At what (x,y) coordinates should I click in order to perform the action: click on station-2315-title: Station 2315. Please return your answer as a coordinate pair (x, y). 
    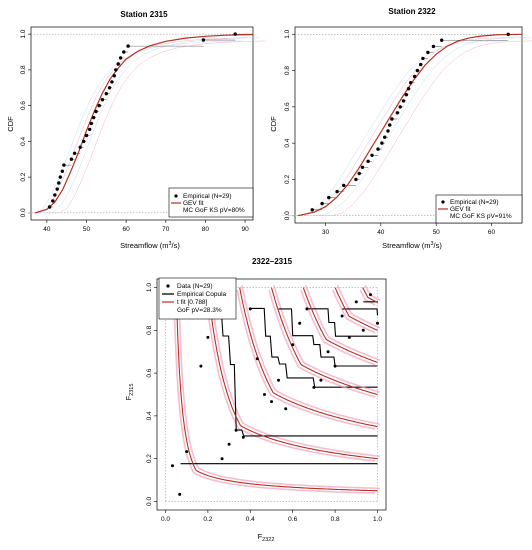
    Looking at the image, I should click on (144, 14).